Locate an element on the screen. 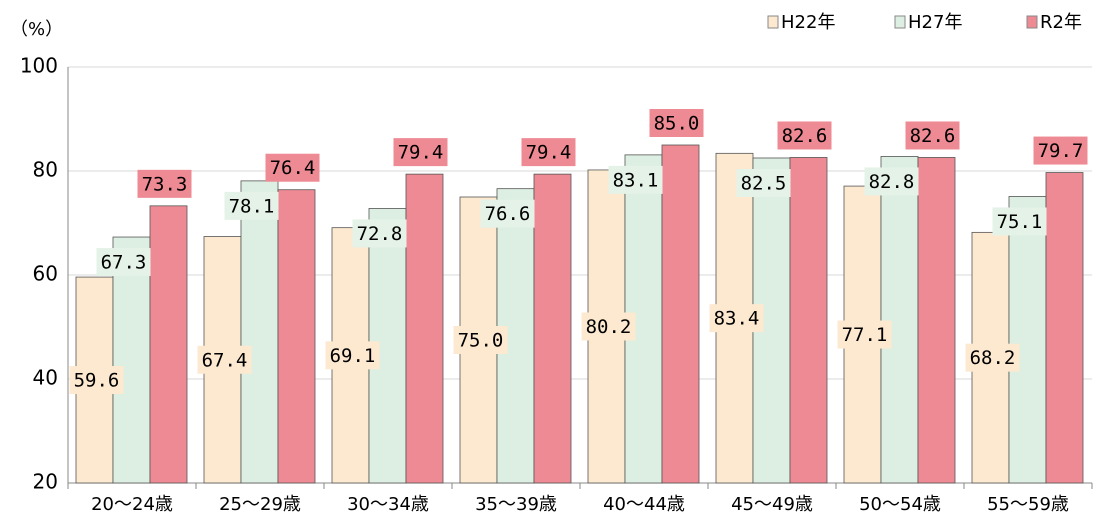  x-tick-label: 30～34歳 is located at coordinates (388, 504).